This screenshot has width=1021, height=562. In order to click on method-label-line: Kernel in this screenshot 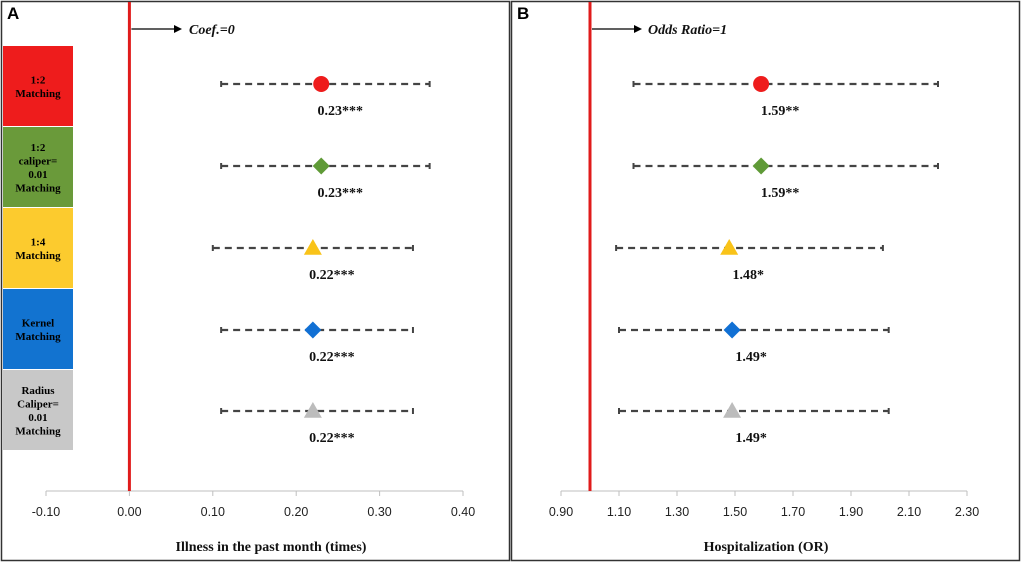, I will do `click(38, 323)`.